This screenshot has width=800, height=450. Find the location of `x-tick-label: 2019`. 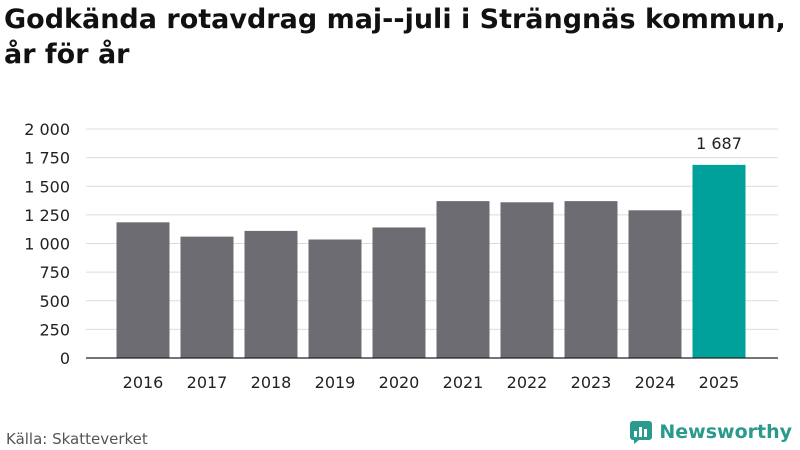

x-tick-label: 2019 is located at coordinates (335, 382).